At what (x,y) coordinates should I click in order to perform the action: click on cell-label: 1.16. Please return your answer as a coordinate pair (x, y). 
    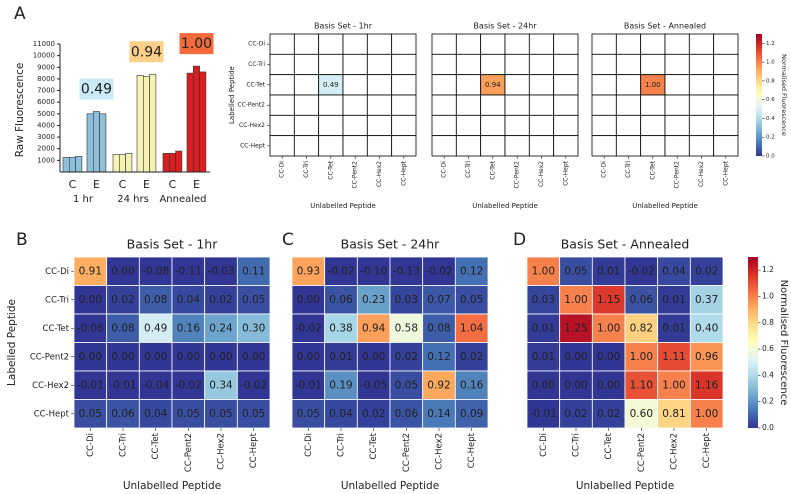
    Looking at the image, I should click on (707, 385).